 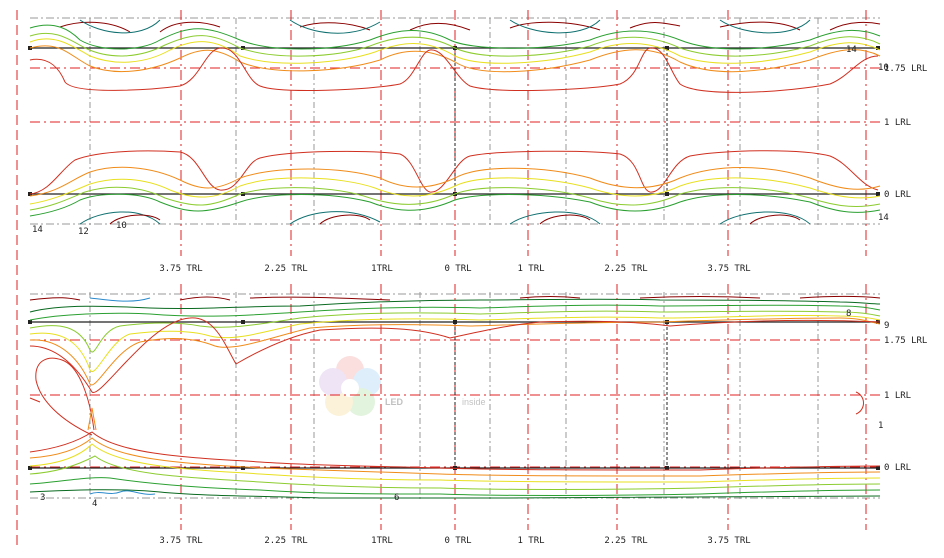 I want to click on top-isoline-teal-upper, so click(x=445, y=26).